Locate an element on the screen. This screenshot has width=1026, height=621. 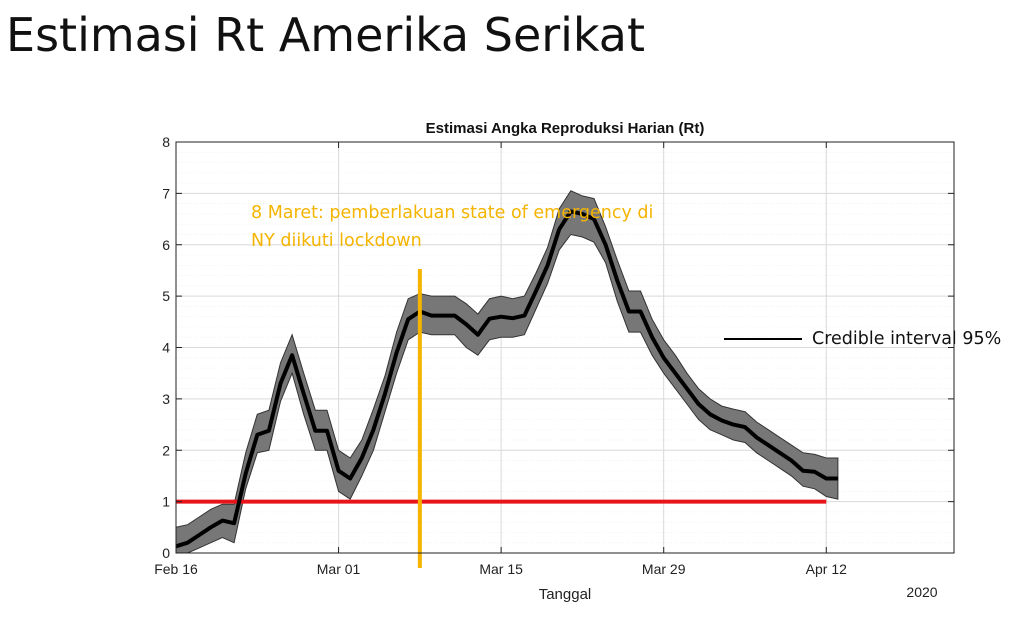
y-tick-label: 0 is located at coordinates (166, 553).